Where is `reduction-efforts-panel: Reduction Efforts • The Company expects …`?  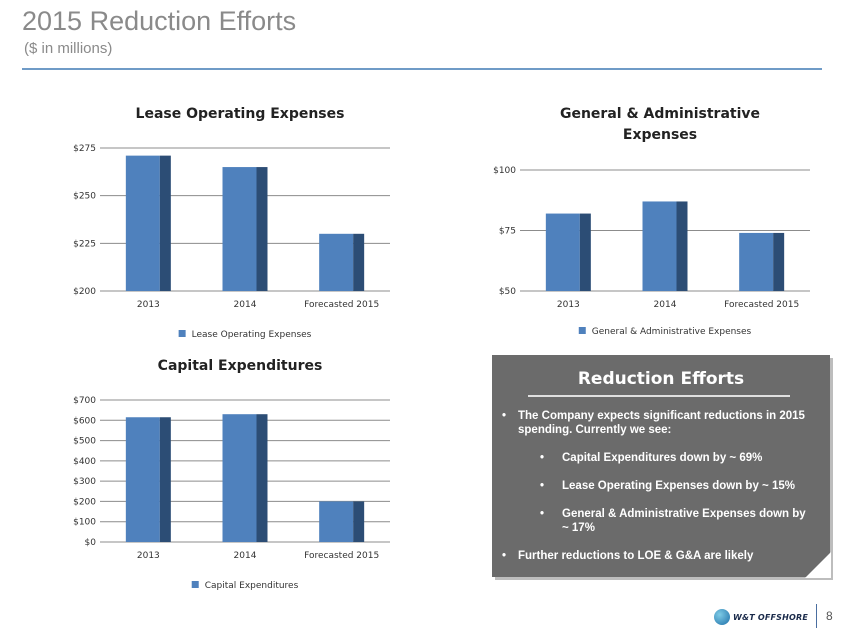
reduction-efforts-panel: Reduction Efforts • The Company expects … is located at coordinates (661, 466).